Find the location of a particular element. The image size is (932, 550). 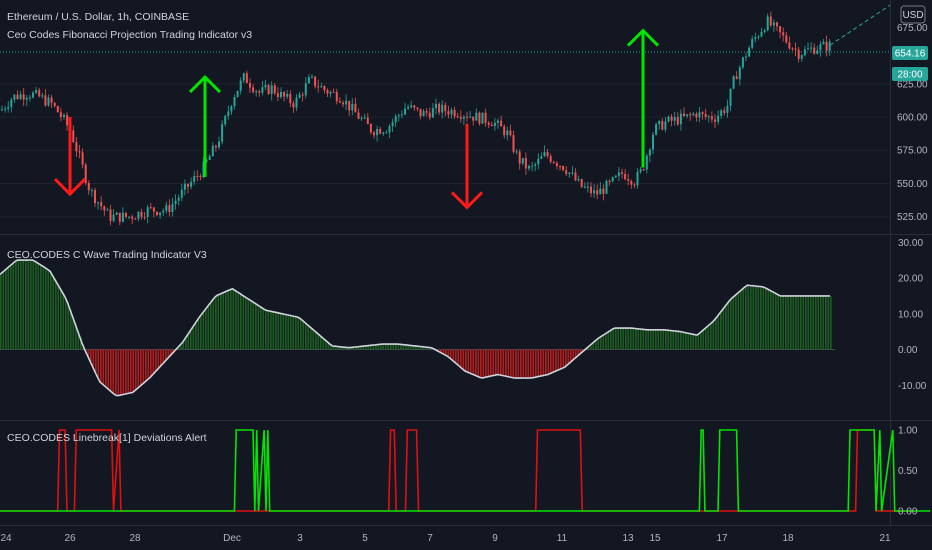

time-tick-label: 18 is located at coordinates (788, 538).